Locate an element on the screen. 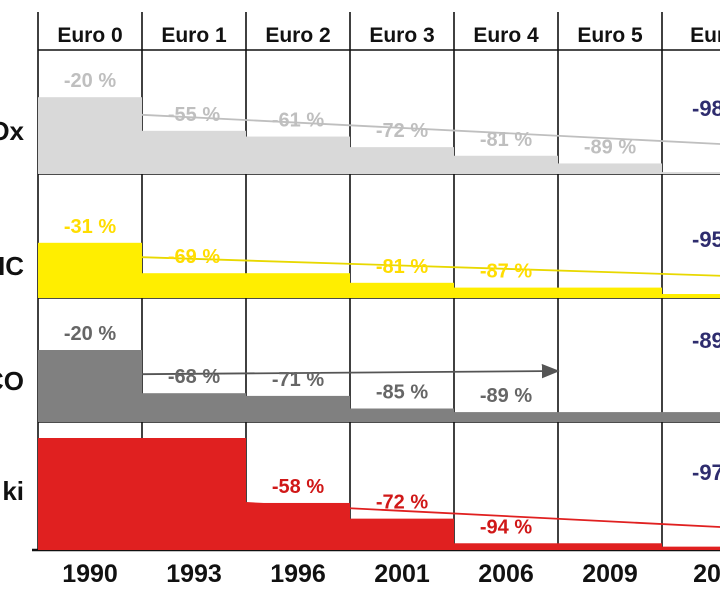 This screenshot has width=720, height=600. trend-line-ki is located at coordinates (482, 515).